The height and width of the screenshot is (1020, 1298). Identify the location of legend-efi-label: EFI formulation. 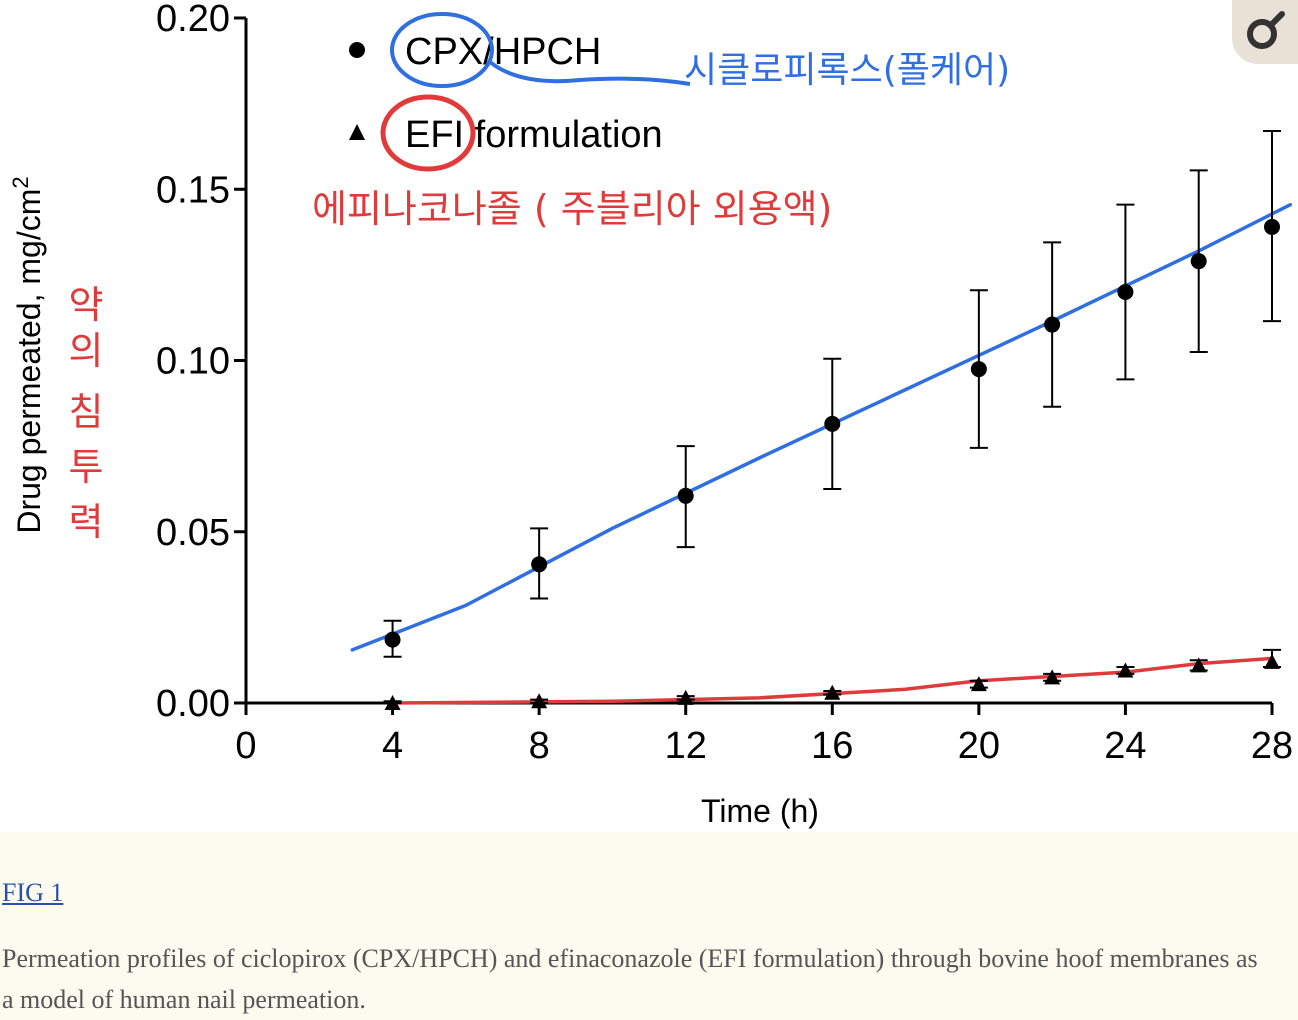
(534, 135).